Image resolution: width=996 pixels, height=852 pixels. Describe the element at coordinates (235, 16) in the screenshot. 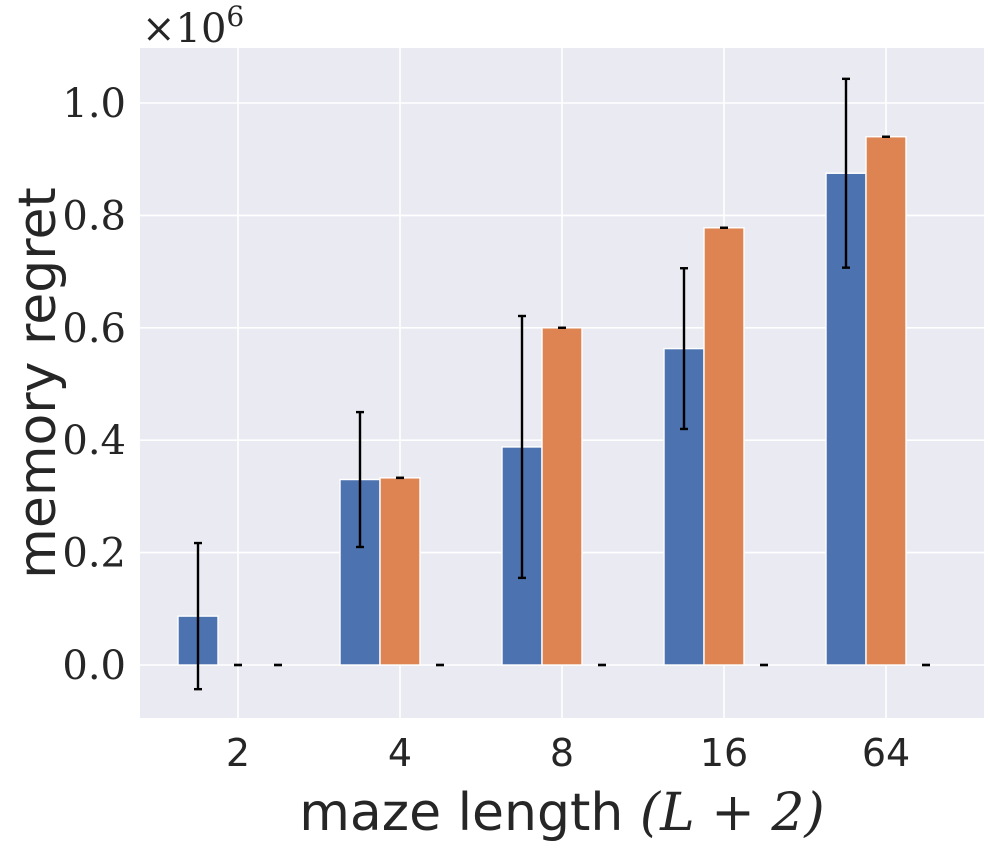

I see `y-multiplier-exponent: 6` at that location.